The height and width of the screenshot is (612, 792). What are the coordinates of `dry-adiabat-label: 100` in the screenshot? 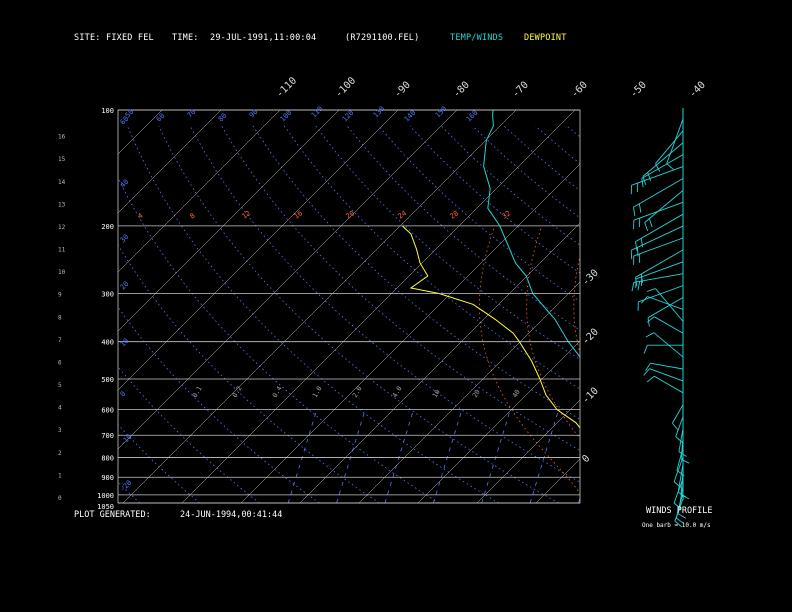 It's located at (286, 116).